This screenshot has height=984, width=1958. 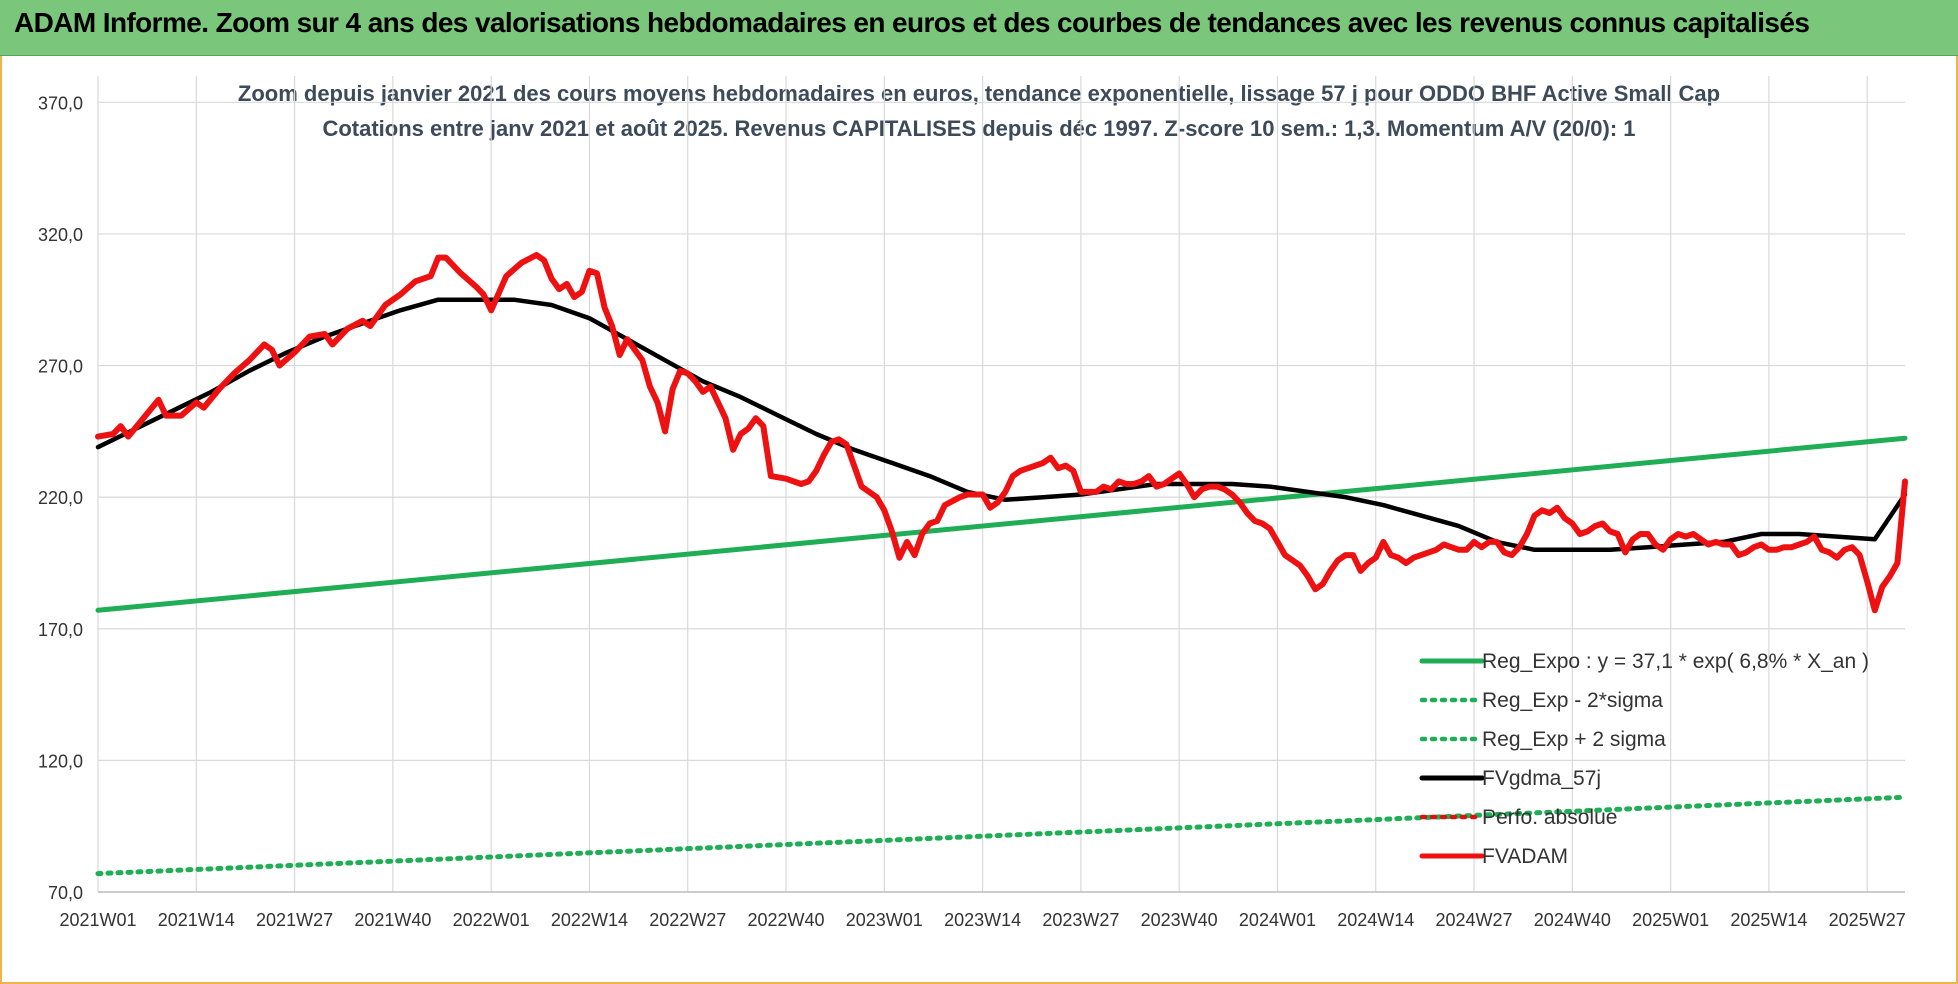 What do you see at coordinates (884, 920) in the screenshot?
I see `x-tick-label: 2023W01` at bounding box center [884, 920].